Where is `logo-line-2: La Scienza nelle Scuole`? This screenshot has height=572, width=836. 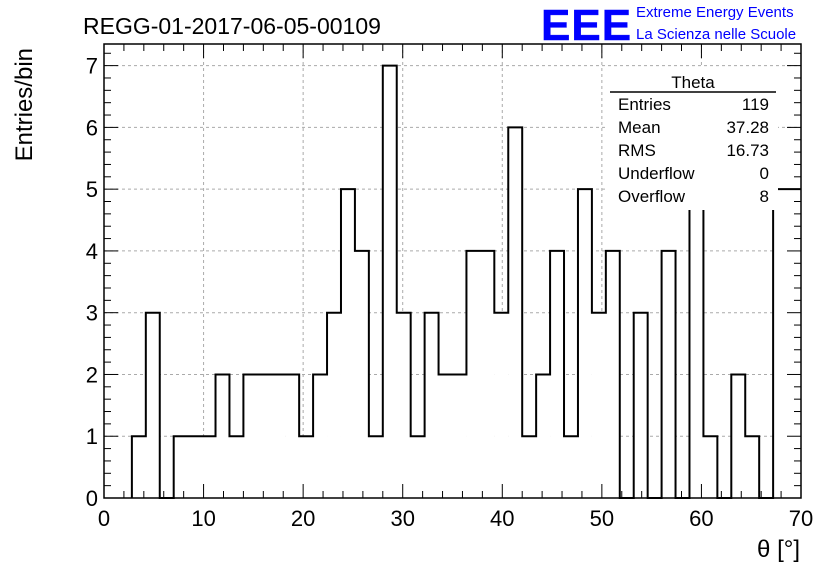 logo-line-2: La Scienza nelle Scuole is located at coordinates (716, 34).